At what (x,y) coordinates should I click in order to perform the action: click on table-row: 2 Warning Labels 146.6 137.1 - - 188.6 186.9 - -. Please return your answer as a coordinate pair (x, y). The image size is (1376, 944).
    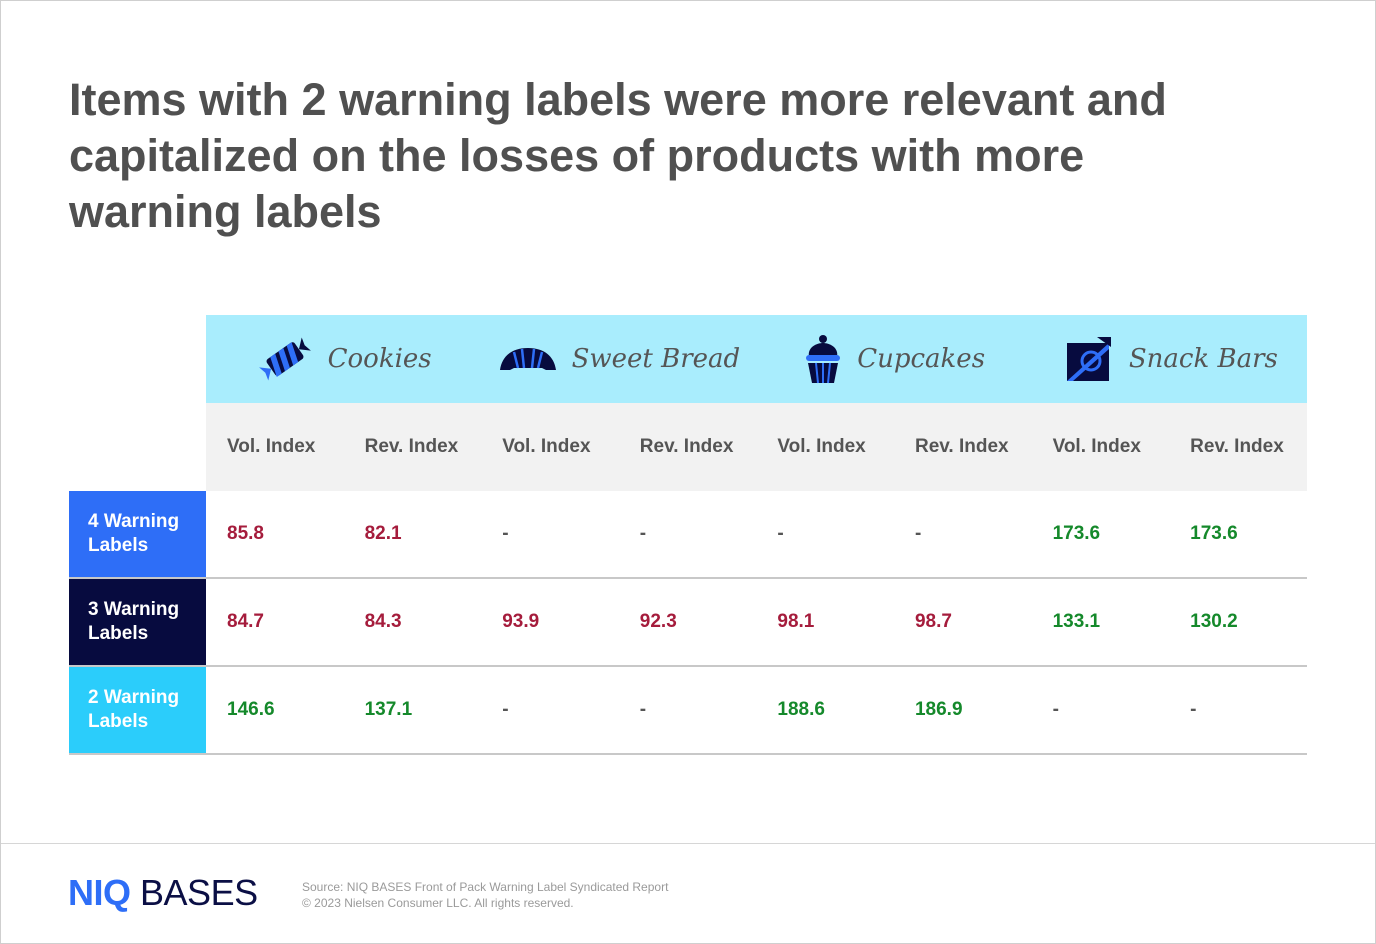
    Looking at the image, I should click on (688, 711).